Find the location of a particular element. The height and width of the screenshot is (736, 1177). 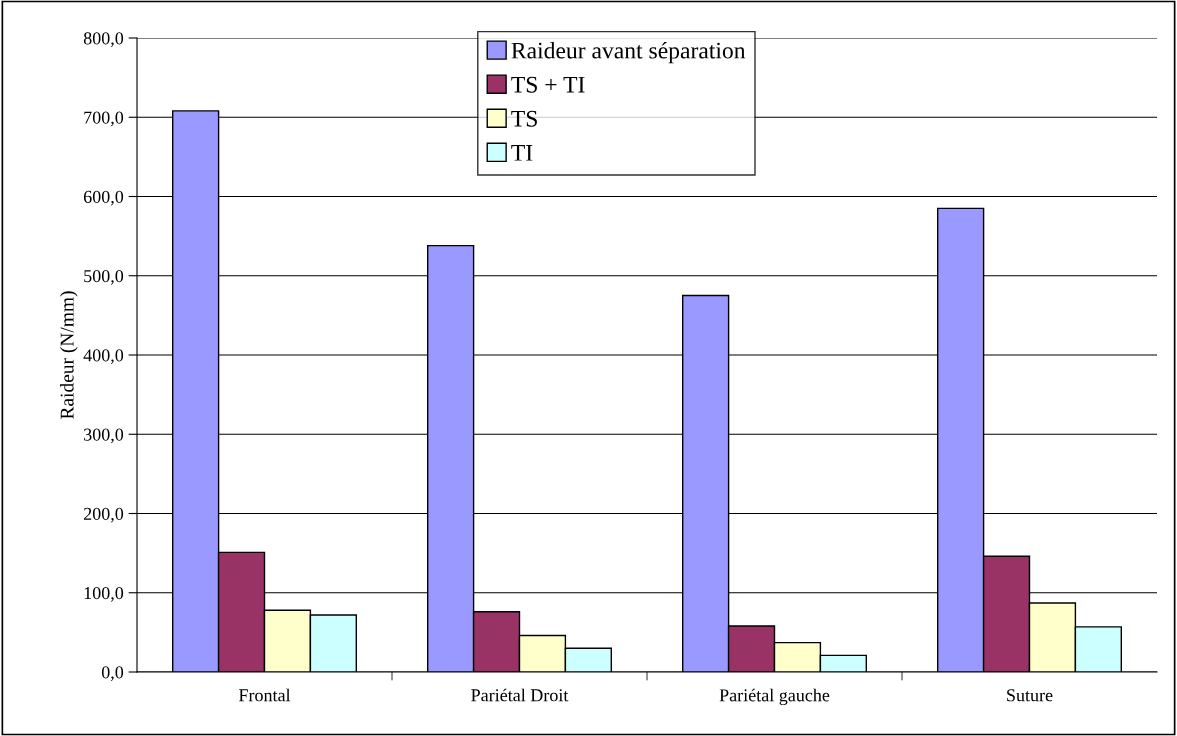

y-tick-label: 500,0 is located at coordinates (104, 277).